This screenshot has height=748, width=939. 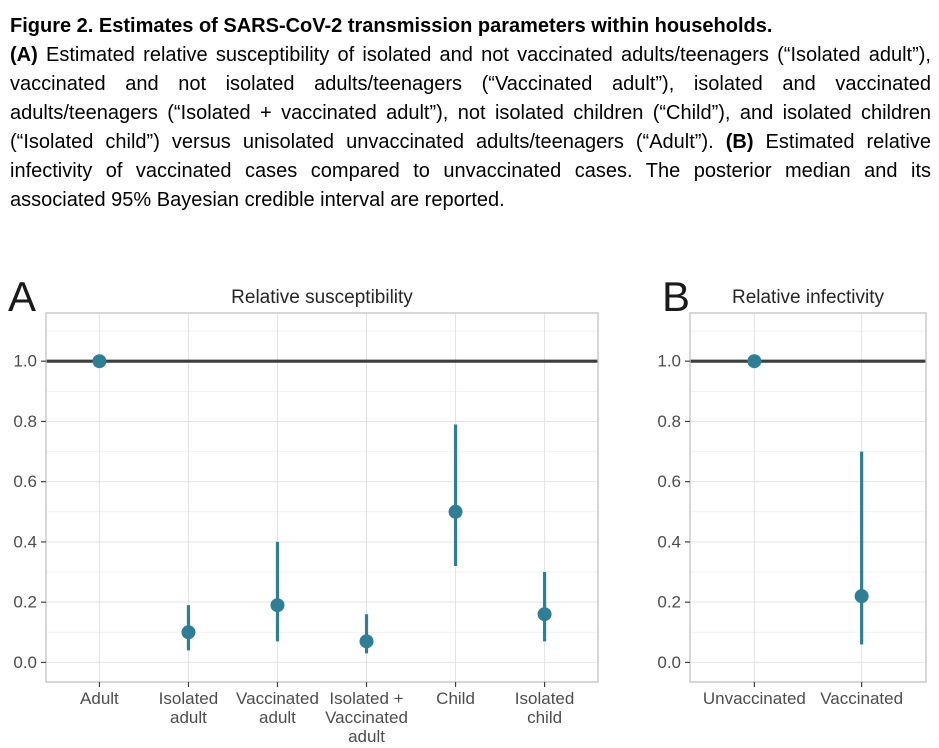 What do you see at coordinates (22, 296) in the screenshot?
I see `panel-letter: A` at bounding box center [22, 296].